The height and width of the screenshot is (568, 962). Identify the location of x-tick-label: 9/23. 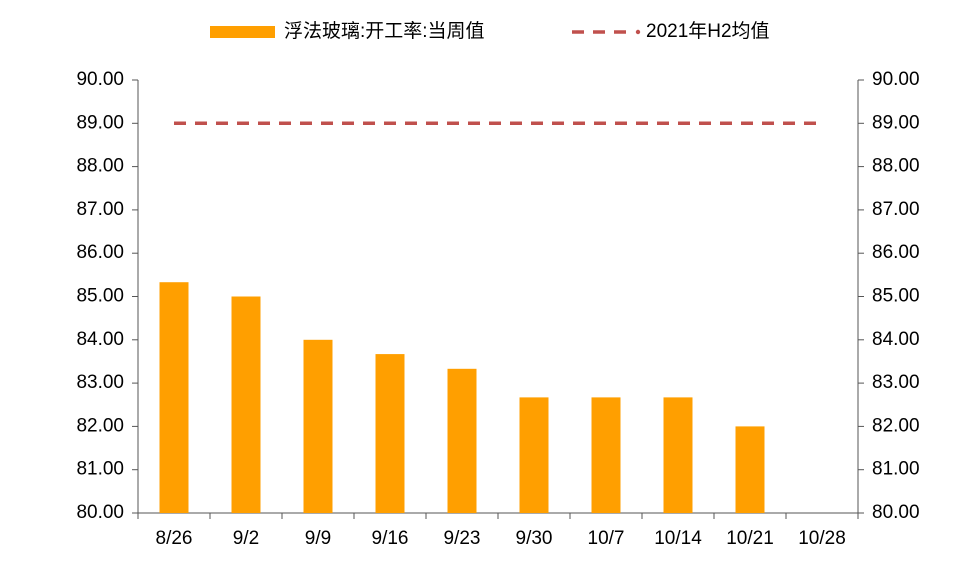
(462, 538).